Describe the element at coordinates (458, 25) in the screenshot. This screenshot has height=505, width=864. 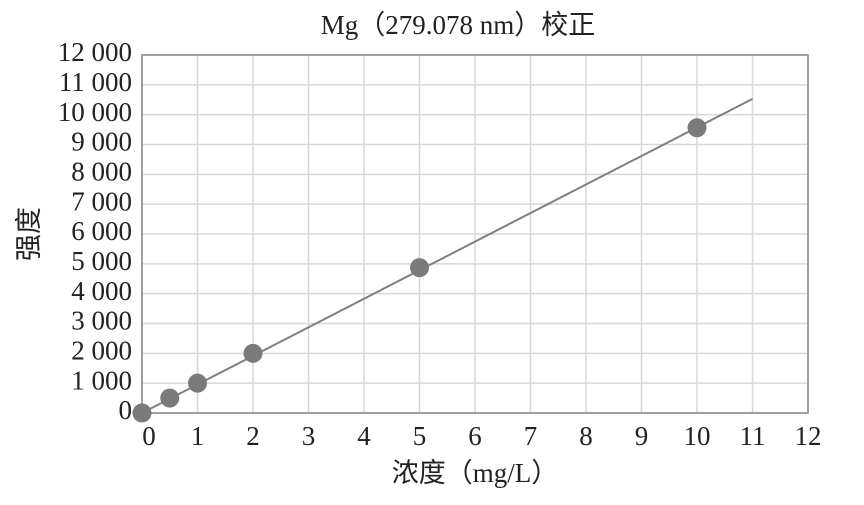
I see `chart-title: Mg（279.078 nm）校正` at that location.